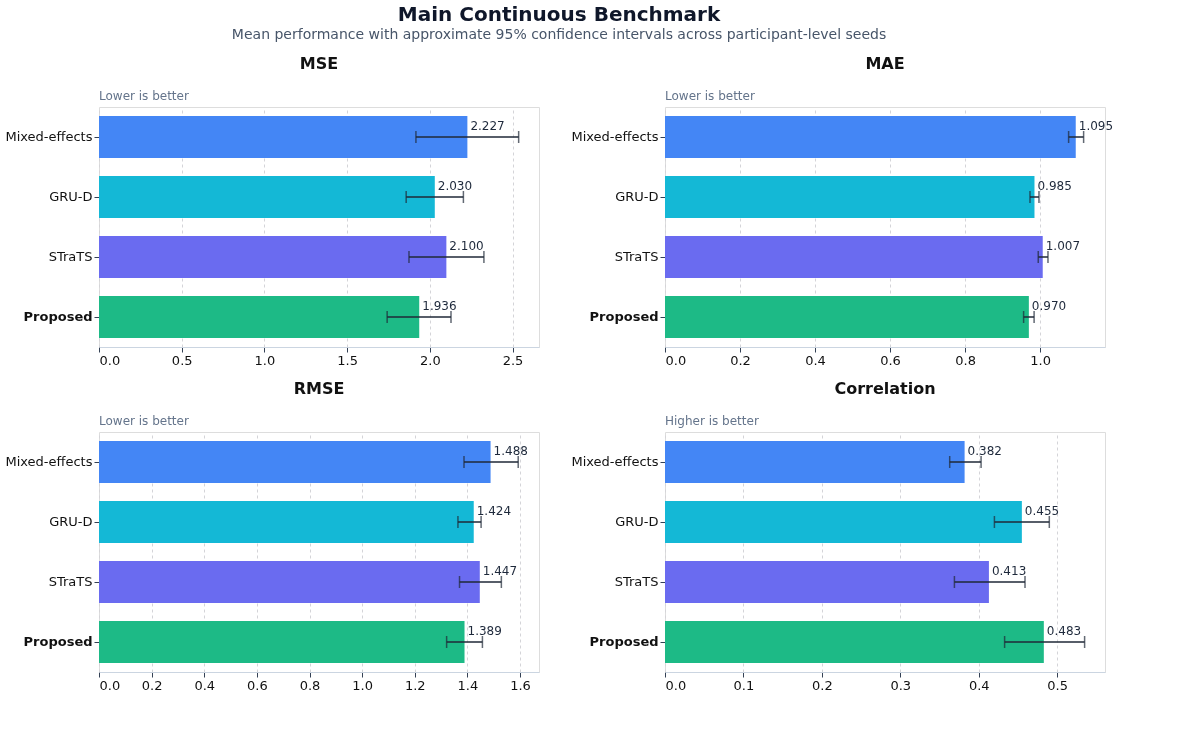 The height and width of the screenshot is (755, 1177). What do you see at coordinates (1042, 511) in the screenshot?
I see `data-label: 0.455` at bounding box center [1042, 511].